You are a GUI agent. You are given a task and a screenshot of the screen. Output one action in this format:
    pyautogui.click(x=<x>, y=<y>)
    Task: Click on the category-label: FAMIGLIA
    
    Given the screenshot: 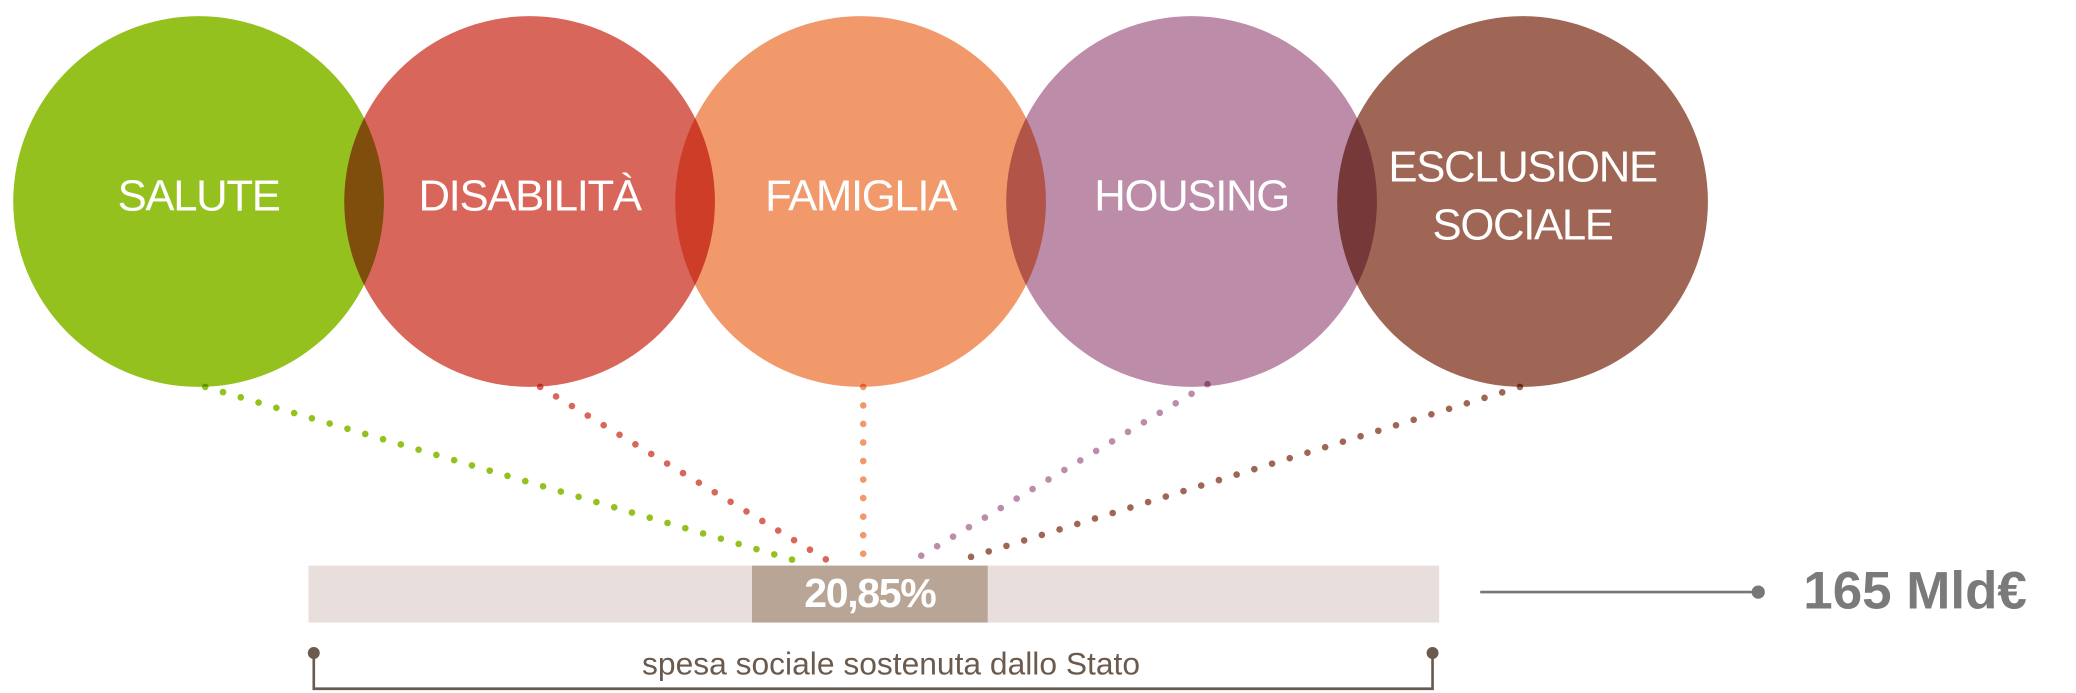 What is the action you would take?
    pyautogui.click(x=861, y=195)
    